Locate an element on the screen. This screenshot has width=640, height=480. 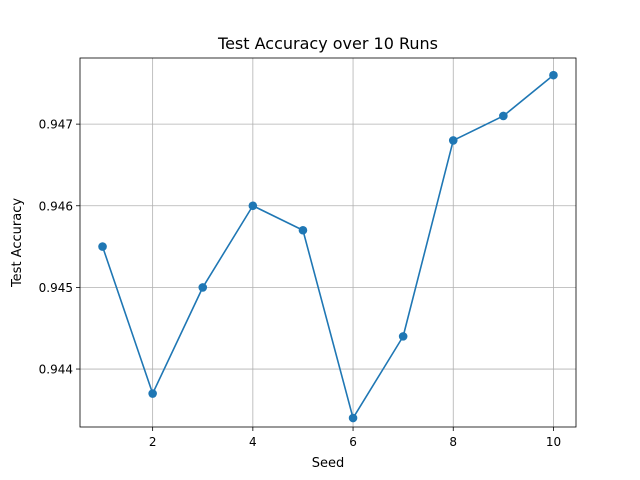
y-tick-label: 0.944 is located at coordinates (56, 370).